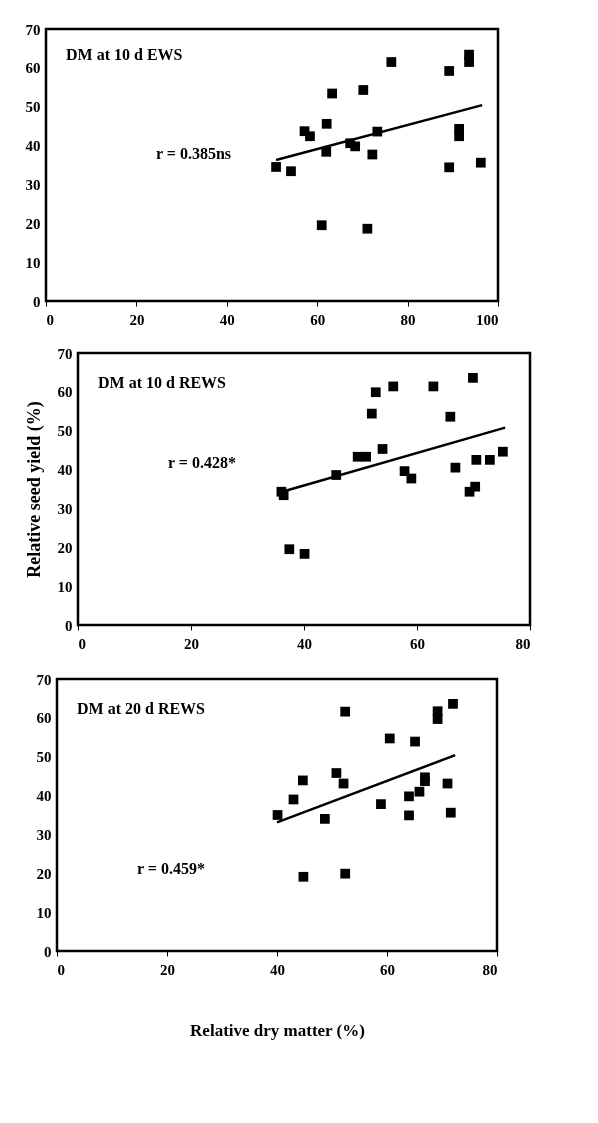  Describe the element at coordinates (487, 319) in the screenshot. I see `x-tick-label: 100` at that location.